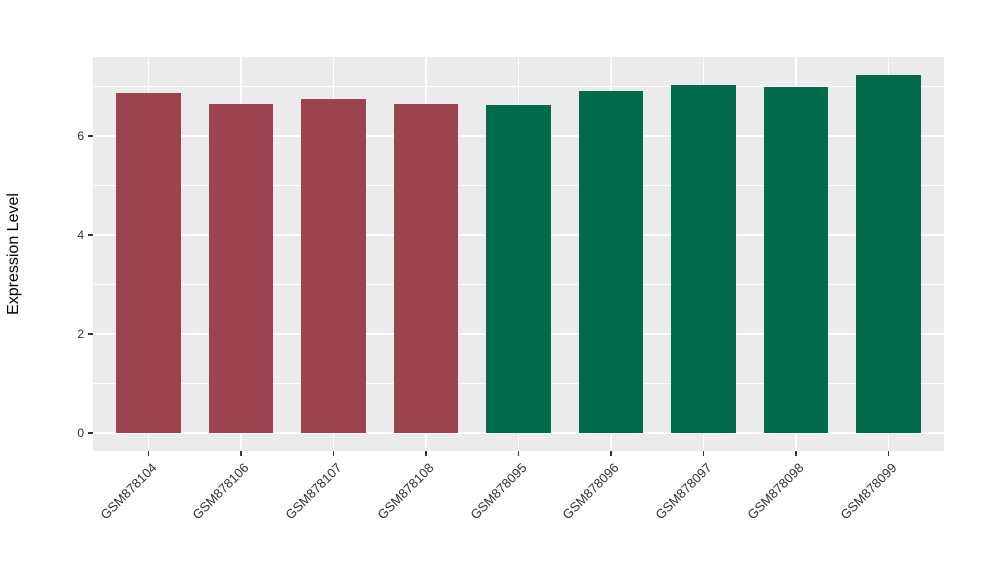 Image resolution: width=1000 pixels, height=580 pixels. Describe the element at coordinates (796, 260) in the screenshot. I see `bar-GSM878098` at that location.